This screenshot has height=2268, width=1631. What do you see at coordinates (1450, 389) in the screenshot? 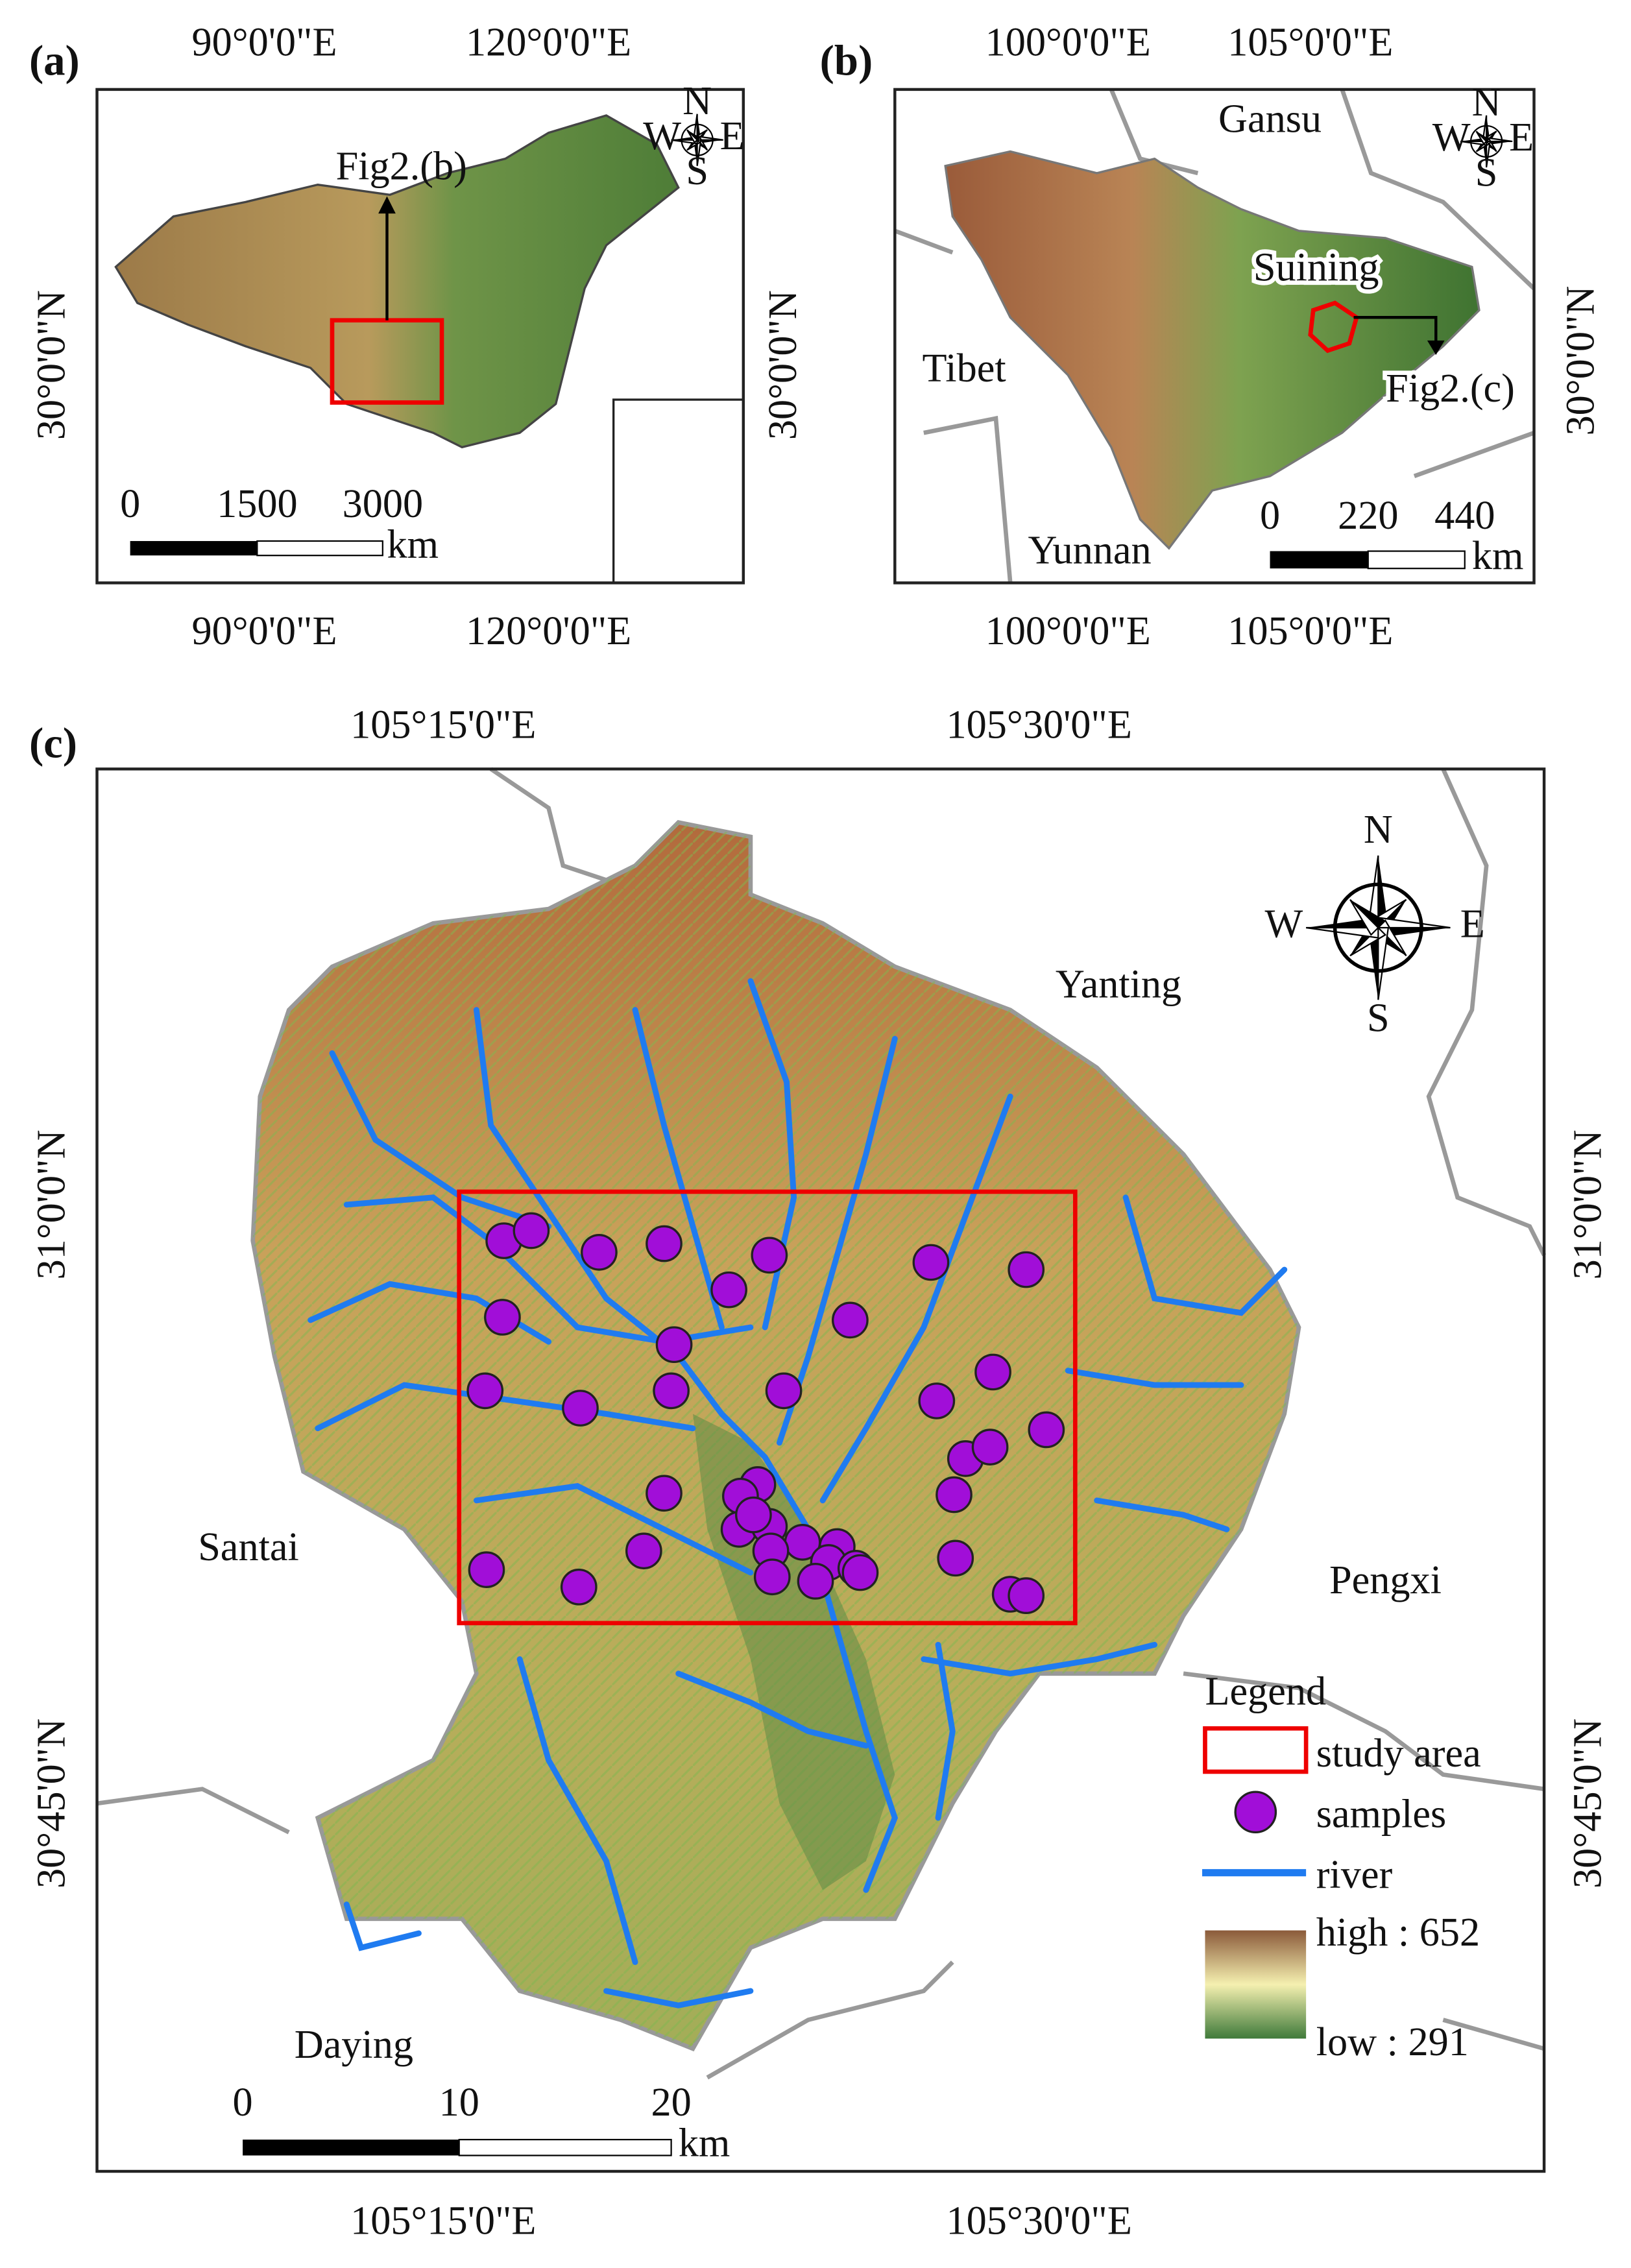
I see `annotation: Fig2.(c)` at bounding box center [1450, 389].